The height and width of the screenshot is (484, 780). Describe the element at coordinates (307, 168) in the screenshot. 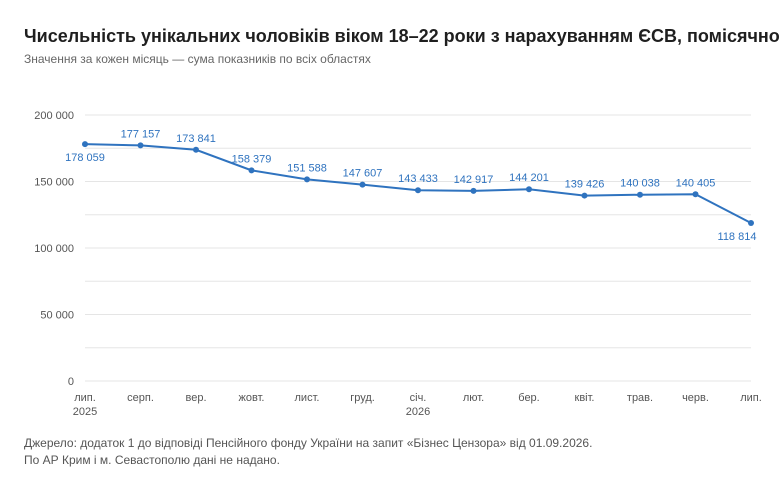

I see `data-label: 151 588` at that location.